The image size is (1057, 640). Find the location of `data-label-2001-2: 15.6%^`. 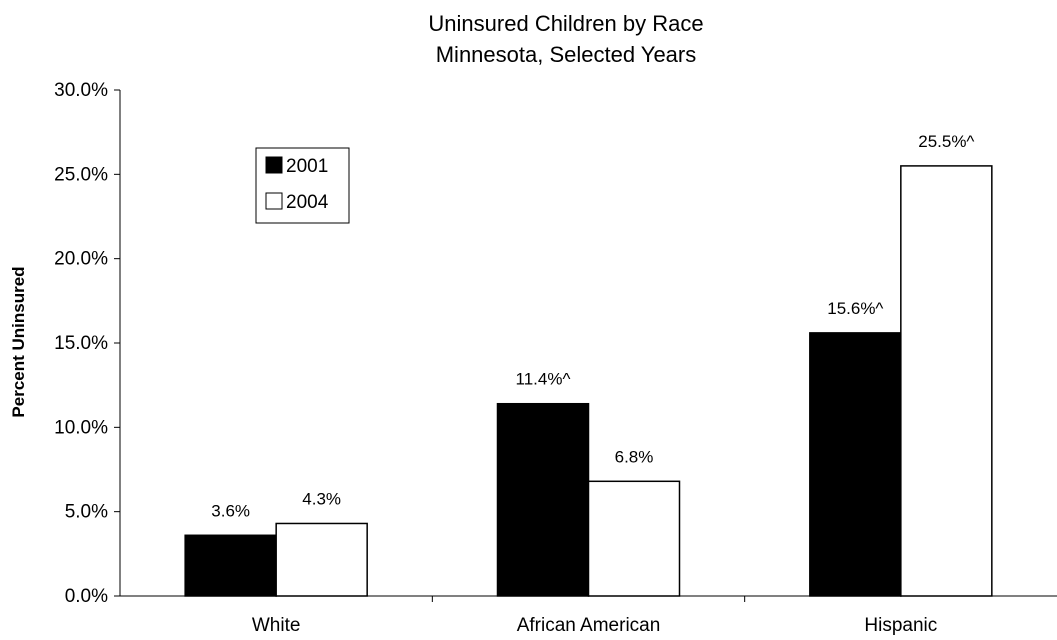

data-label-2001-2: 15.6%^ is located at coordinates (855, 308).